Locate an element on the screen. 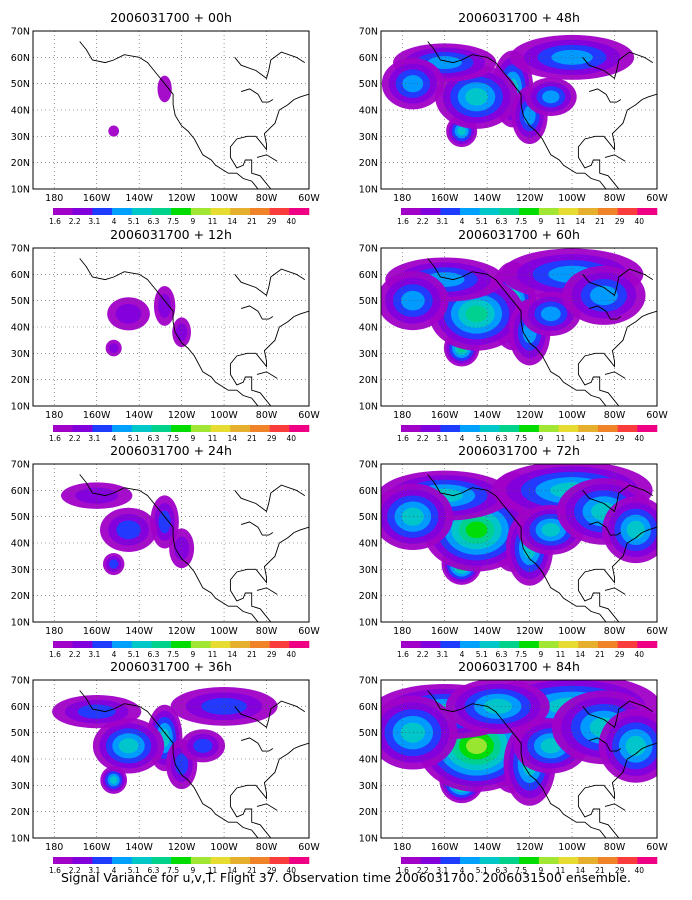 This screenshot has width=692, height=900. map-frame is located at coordinates (519, 543).